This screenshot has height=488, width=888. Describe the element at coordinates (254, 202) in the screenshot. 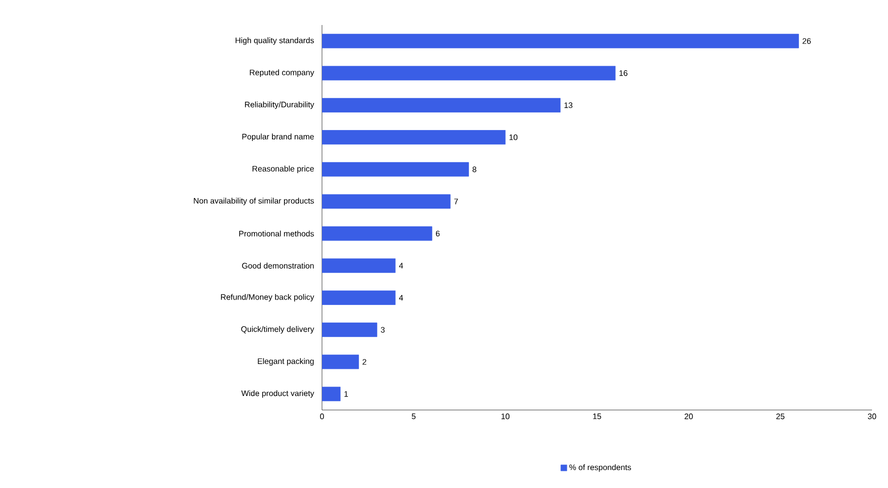

I see `y-tick-label: Non availability of similar products` at that location.